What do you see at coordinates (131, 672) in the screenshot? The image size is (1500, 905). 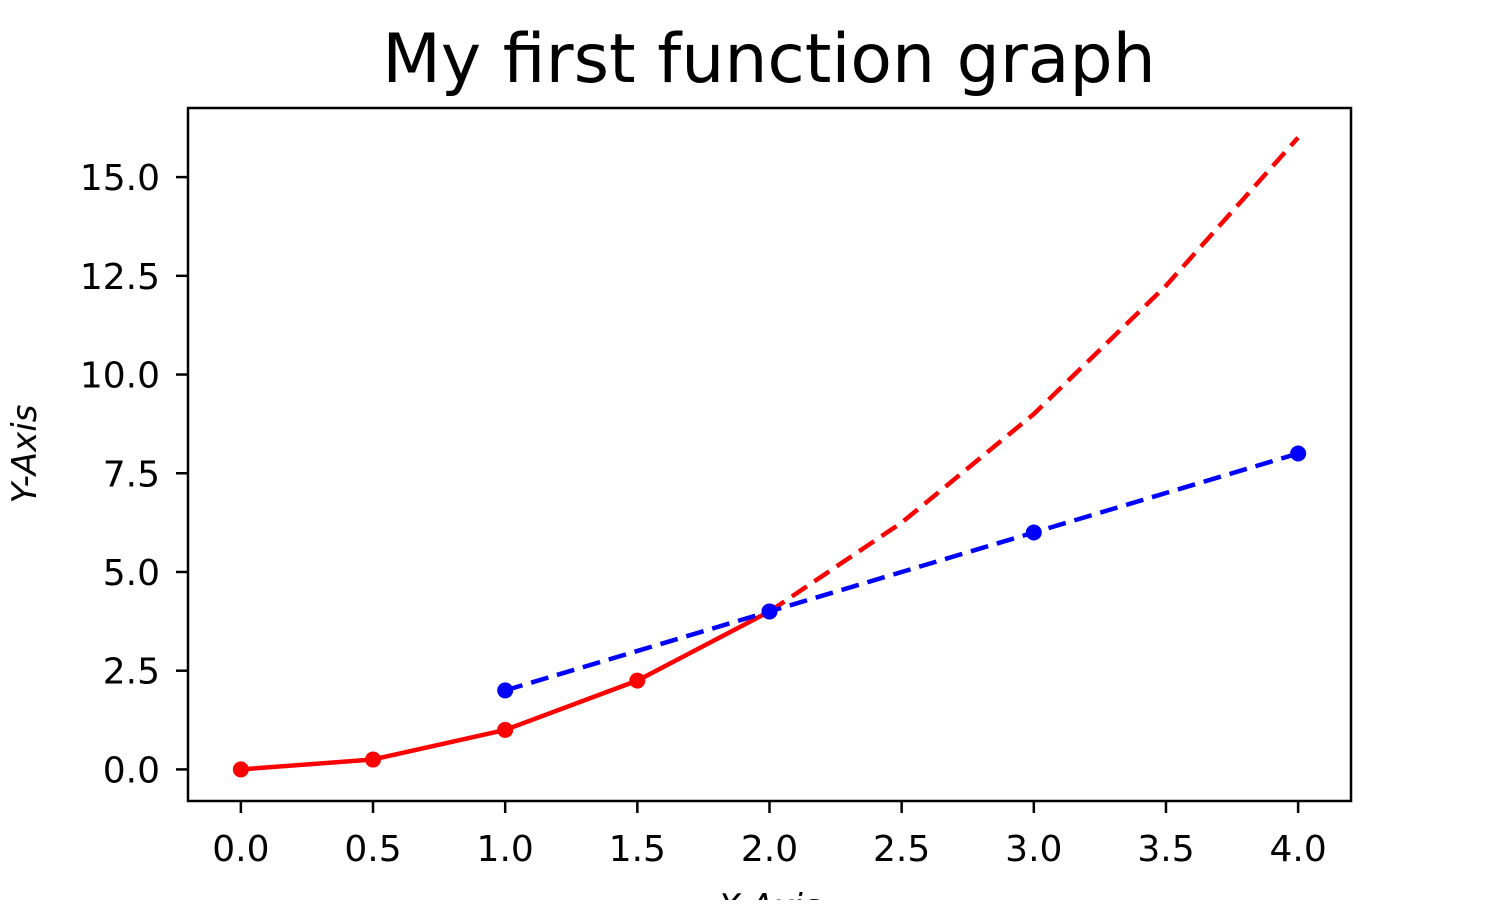 I see `y-tick-label: 2.5` at bounding box center [131, 672].